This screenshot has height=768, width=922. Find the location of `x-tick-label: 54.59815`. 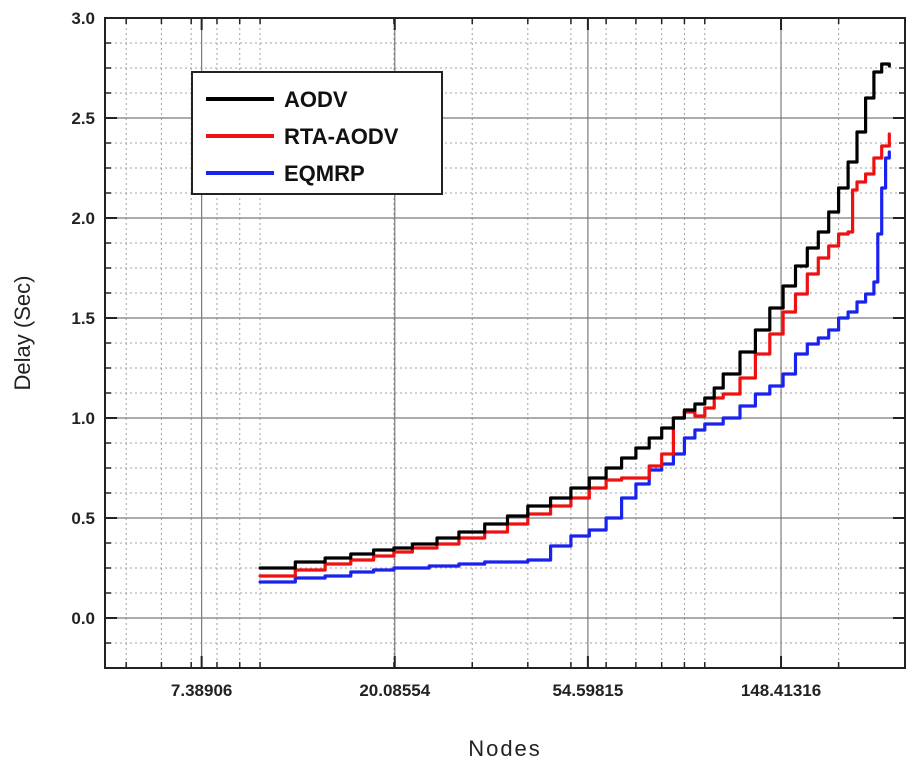

x-tick-label: 54.59815 is located at coordinates (587, 690).